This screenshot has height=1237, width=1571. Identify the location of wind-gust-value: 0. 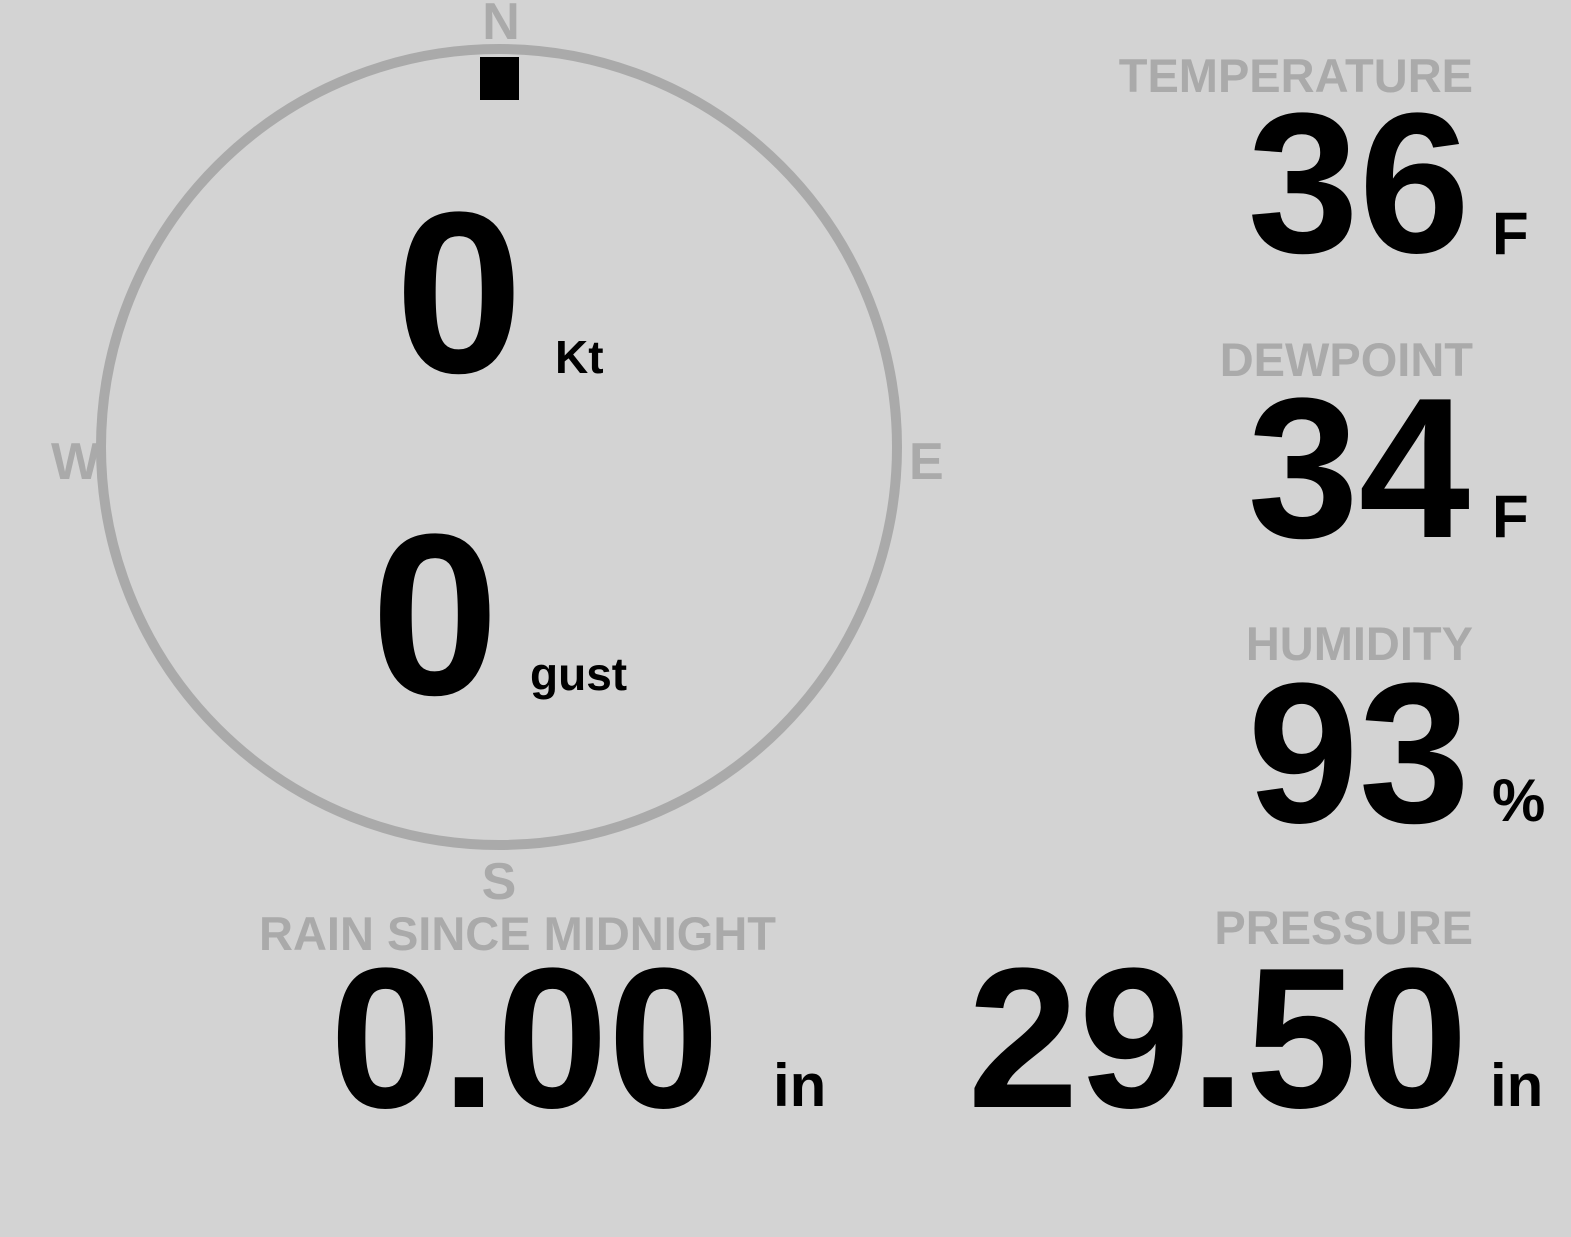
(435, 614).